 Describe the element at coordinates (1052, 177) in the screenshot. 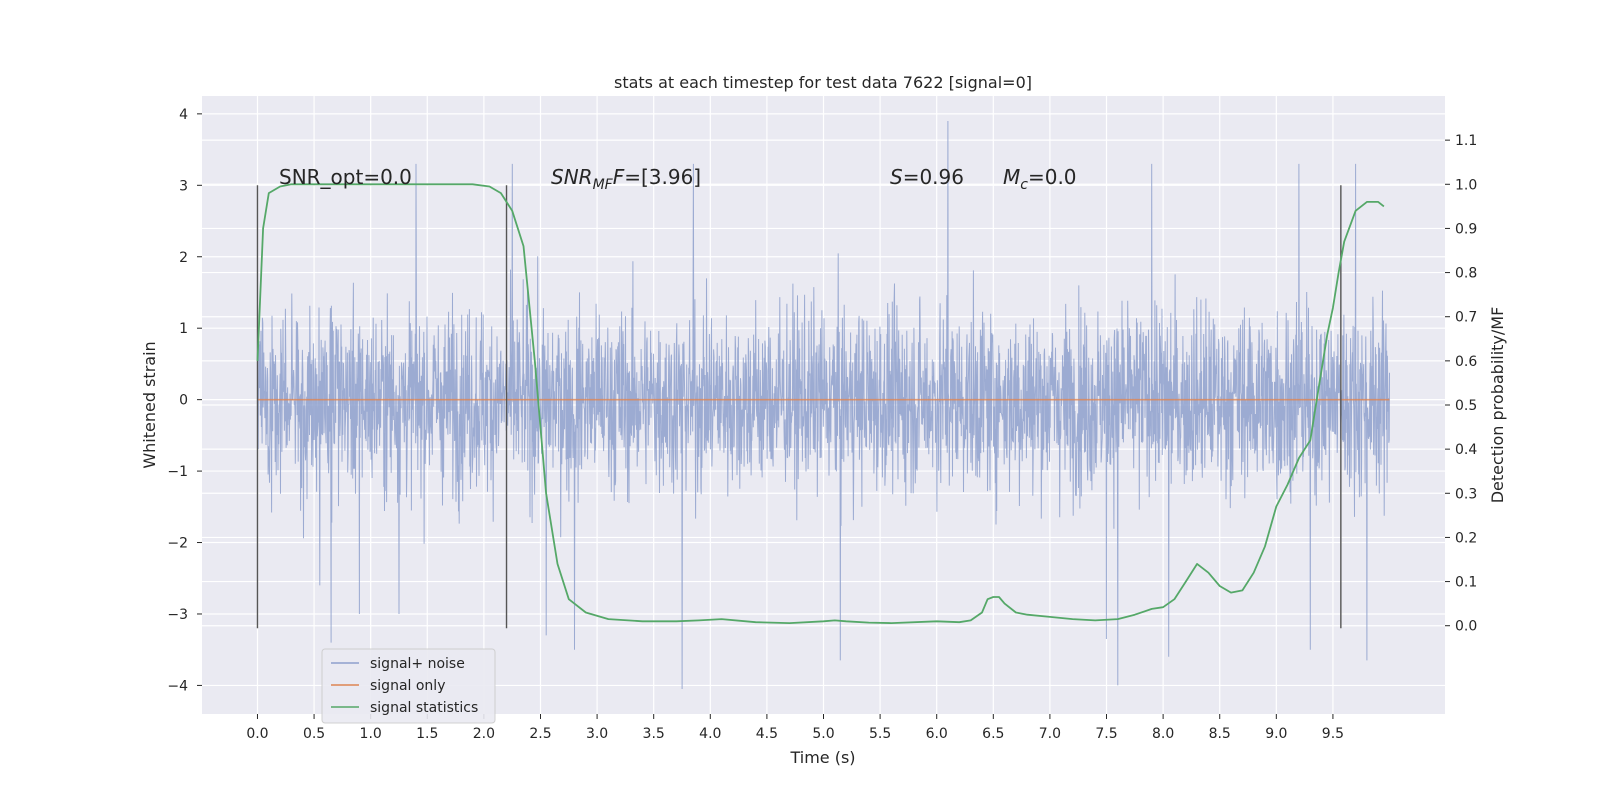

I see `mc-value: =0.0` at that location.